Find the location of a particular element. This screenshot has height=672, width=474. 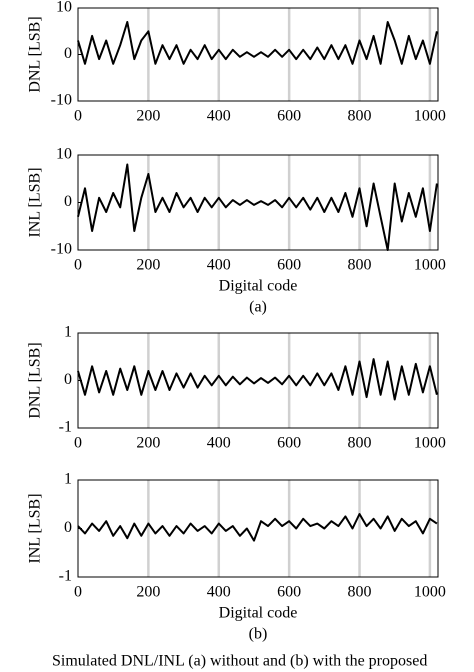

panel-label: (b) is located at coordinates (258, 634).